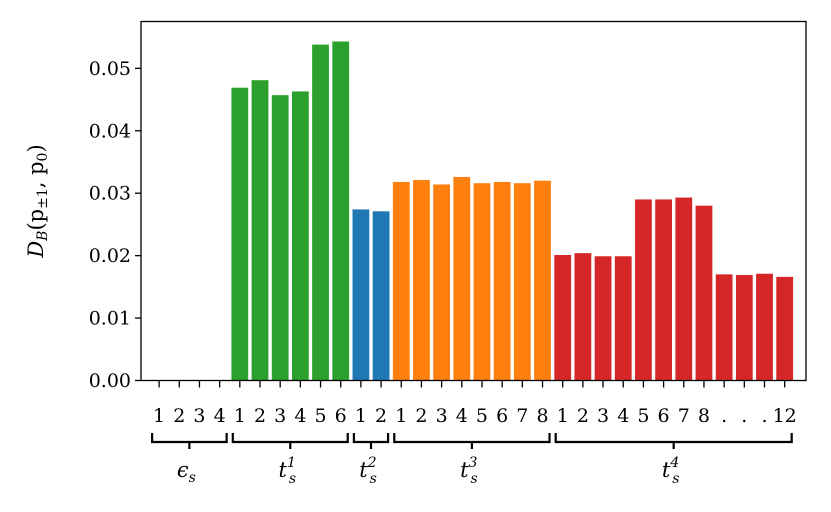 The height and width of the screenshot is (512, 831). Describe the element at coordinates (110, 381) in the screenshot. I see `y-tick-label: 0.00` at that location.